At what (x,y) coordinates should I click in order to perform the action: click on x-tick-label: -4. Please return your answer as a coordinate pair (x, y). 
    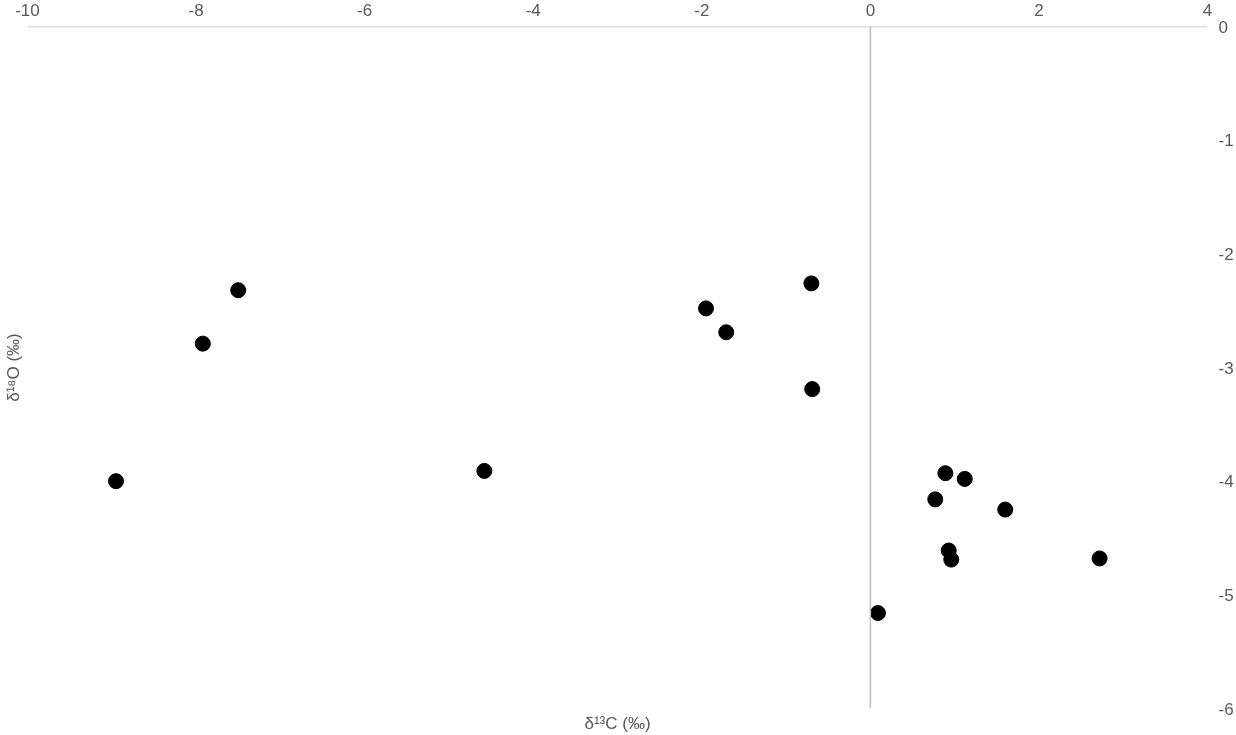
    Looking at the image, I should click on (533, 10).